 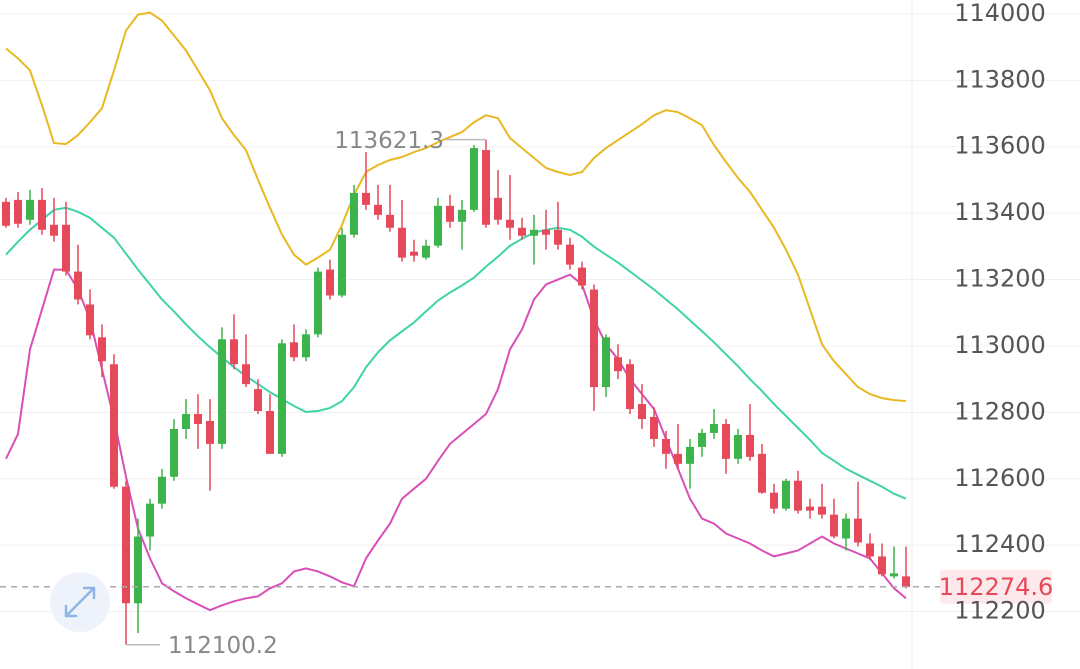 I want to click on y-tick-label: 112200, so click(x=1000, y=611).